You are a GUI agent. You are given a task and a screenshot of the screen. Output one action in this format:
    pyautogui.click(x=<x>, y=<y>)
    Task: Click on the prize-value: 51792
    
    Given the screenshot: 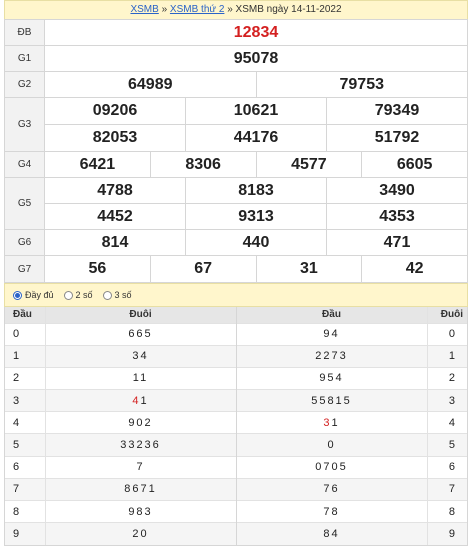 What is the action you would take?
    pyautogui.click(x=397, y=138)
    